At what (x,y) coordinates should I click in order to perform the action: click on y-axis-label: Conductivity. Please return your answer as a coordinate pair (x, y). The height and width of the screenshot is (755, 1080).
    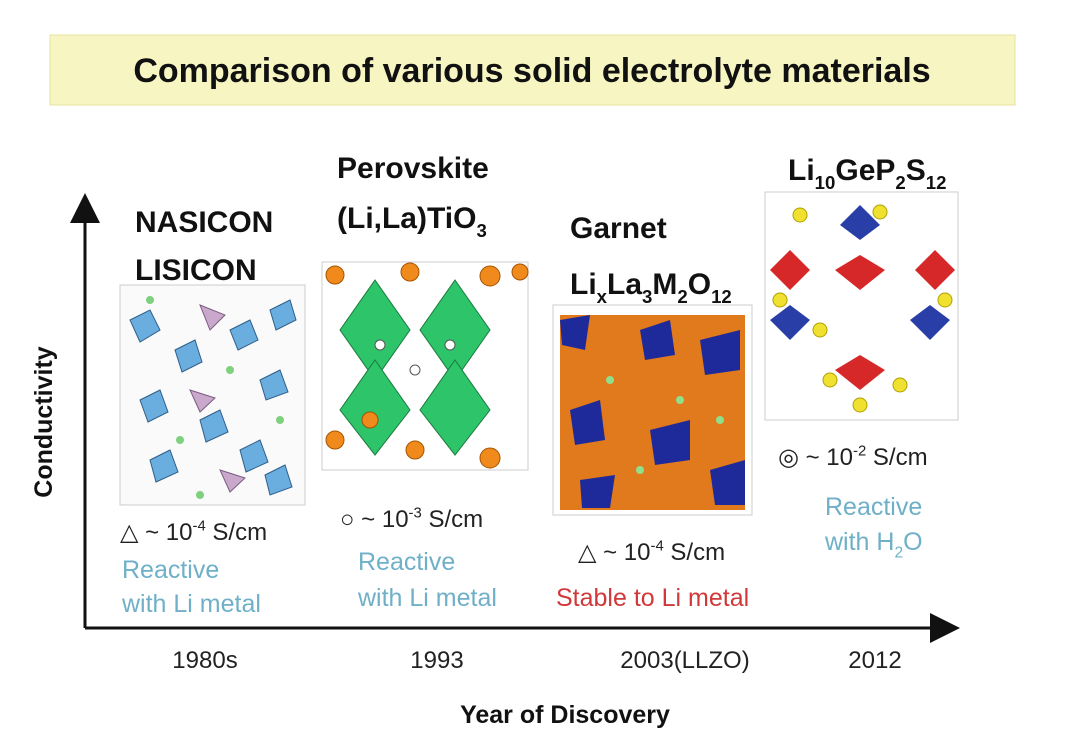
    Looking at the image, I should click on (44, 421).